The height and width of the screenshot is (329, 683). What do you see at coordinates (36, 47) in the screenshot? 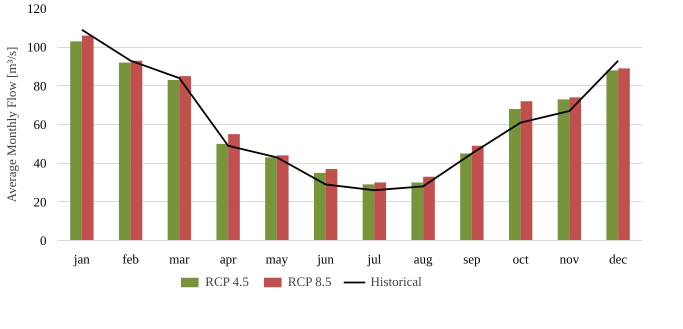
I see `y-tick-label: 100` at bounding box center [36, 47].